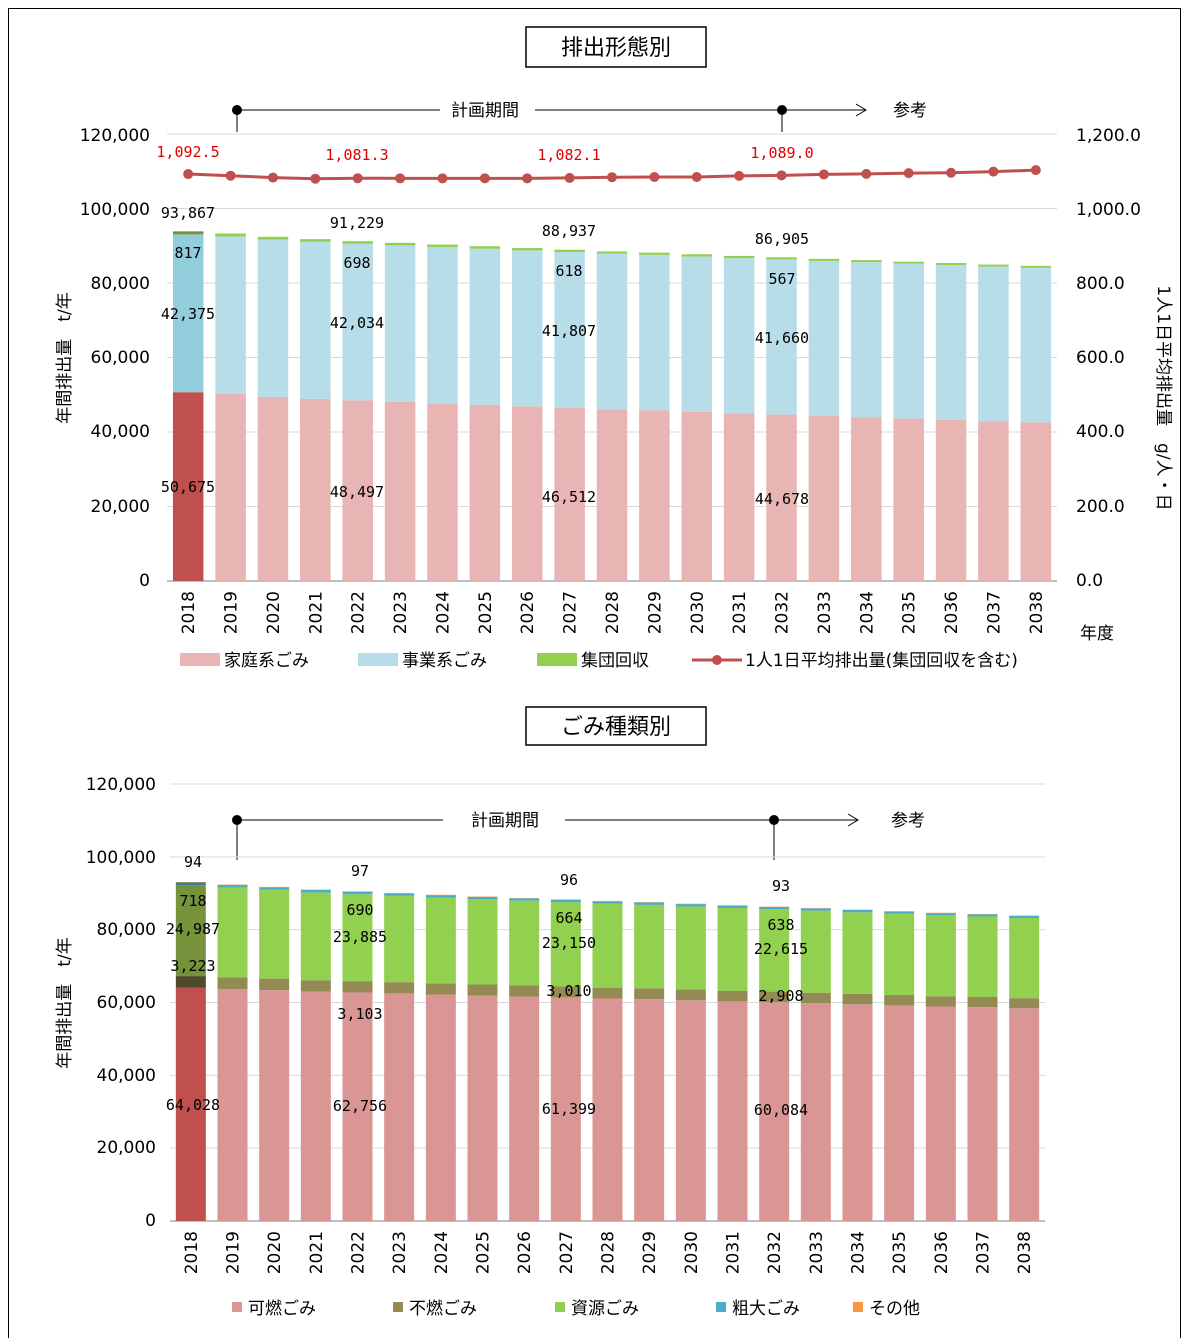  I want to click on chart1-plan-label: 計画期間, so click(485, 111).